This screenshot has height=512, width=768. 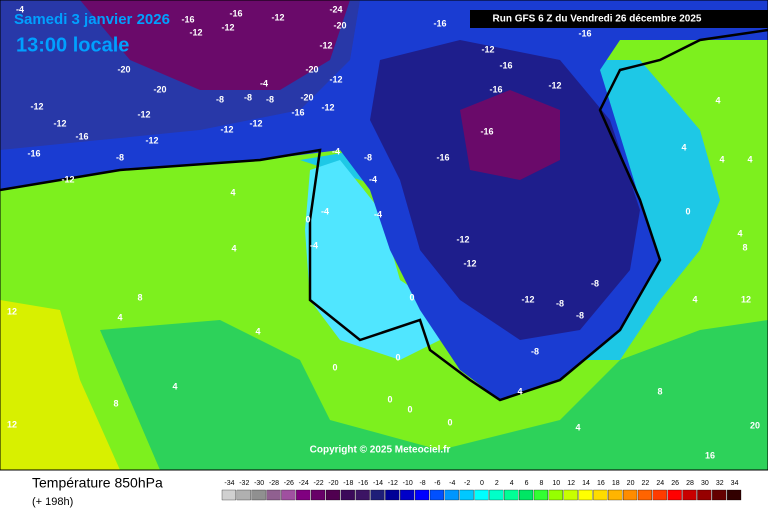 What do you see at coordinates (408, 483) in the screenshot?
I see `scale-label: -10` at bounding box center [408, 483].